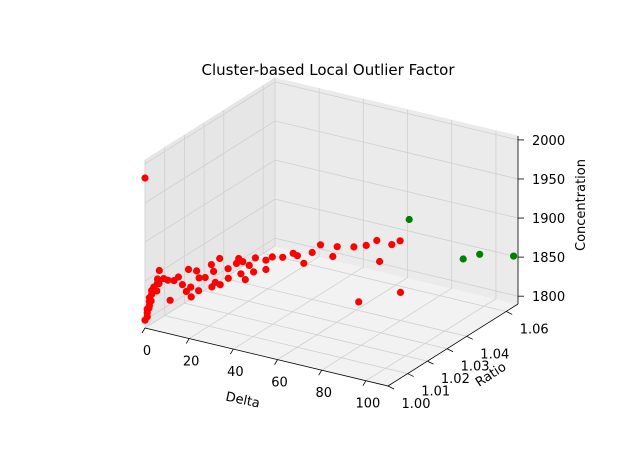 The width and height of the screenshot is (640, 459). What do you see at coordinates (475, 367) in the screenshot?
I see `y-tick-label: 1.03` at bounding box center [475, 367].